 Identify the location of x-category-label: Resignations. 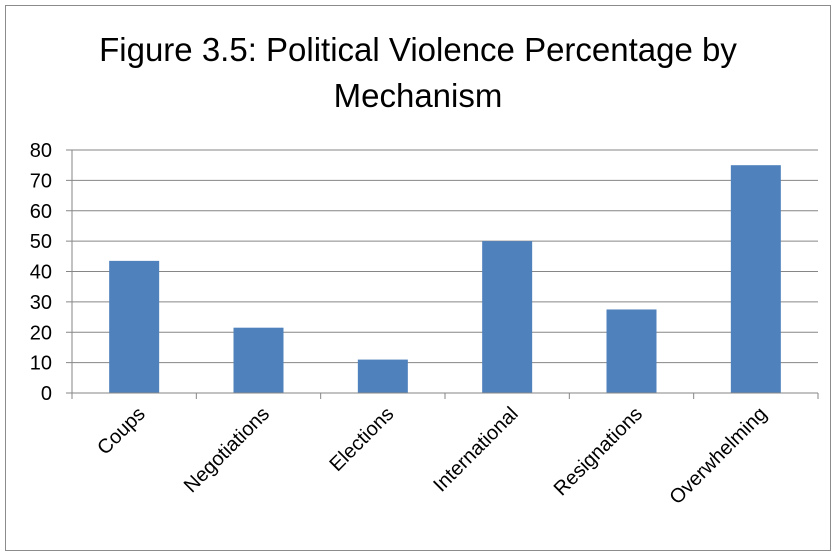
(598, 451).